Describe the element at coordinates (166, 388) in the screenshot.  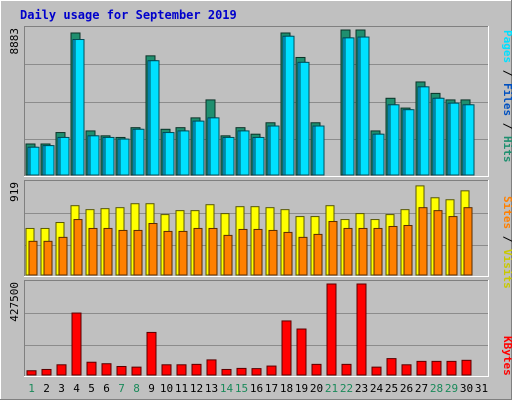
I see `x-label-day-10: 10` at that location.